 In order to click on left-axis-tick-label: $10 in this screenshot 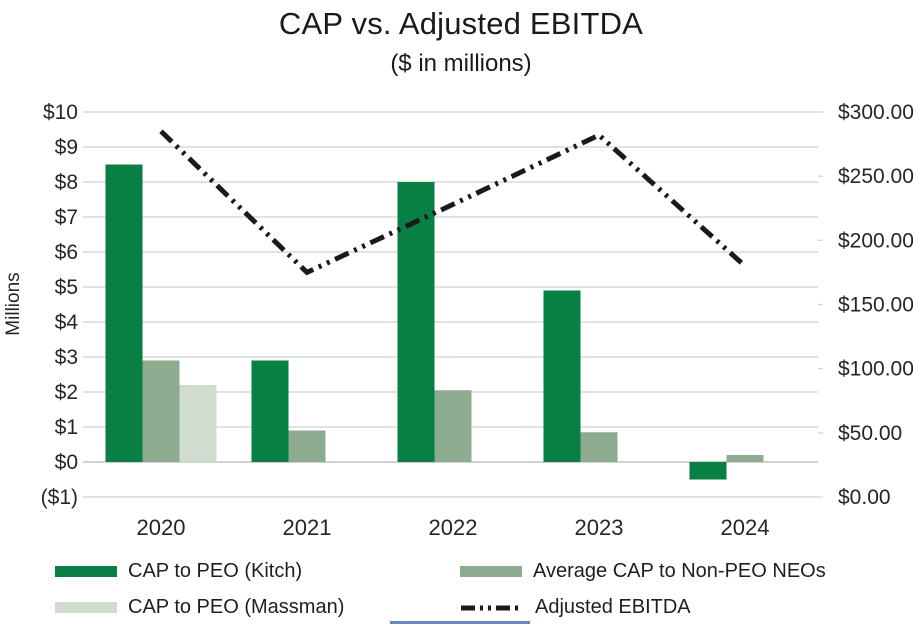, I will do `click(60, 112)`.